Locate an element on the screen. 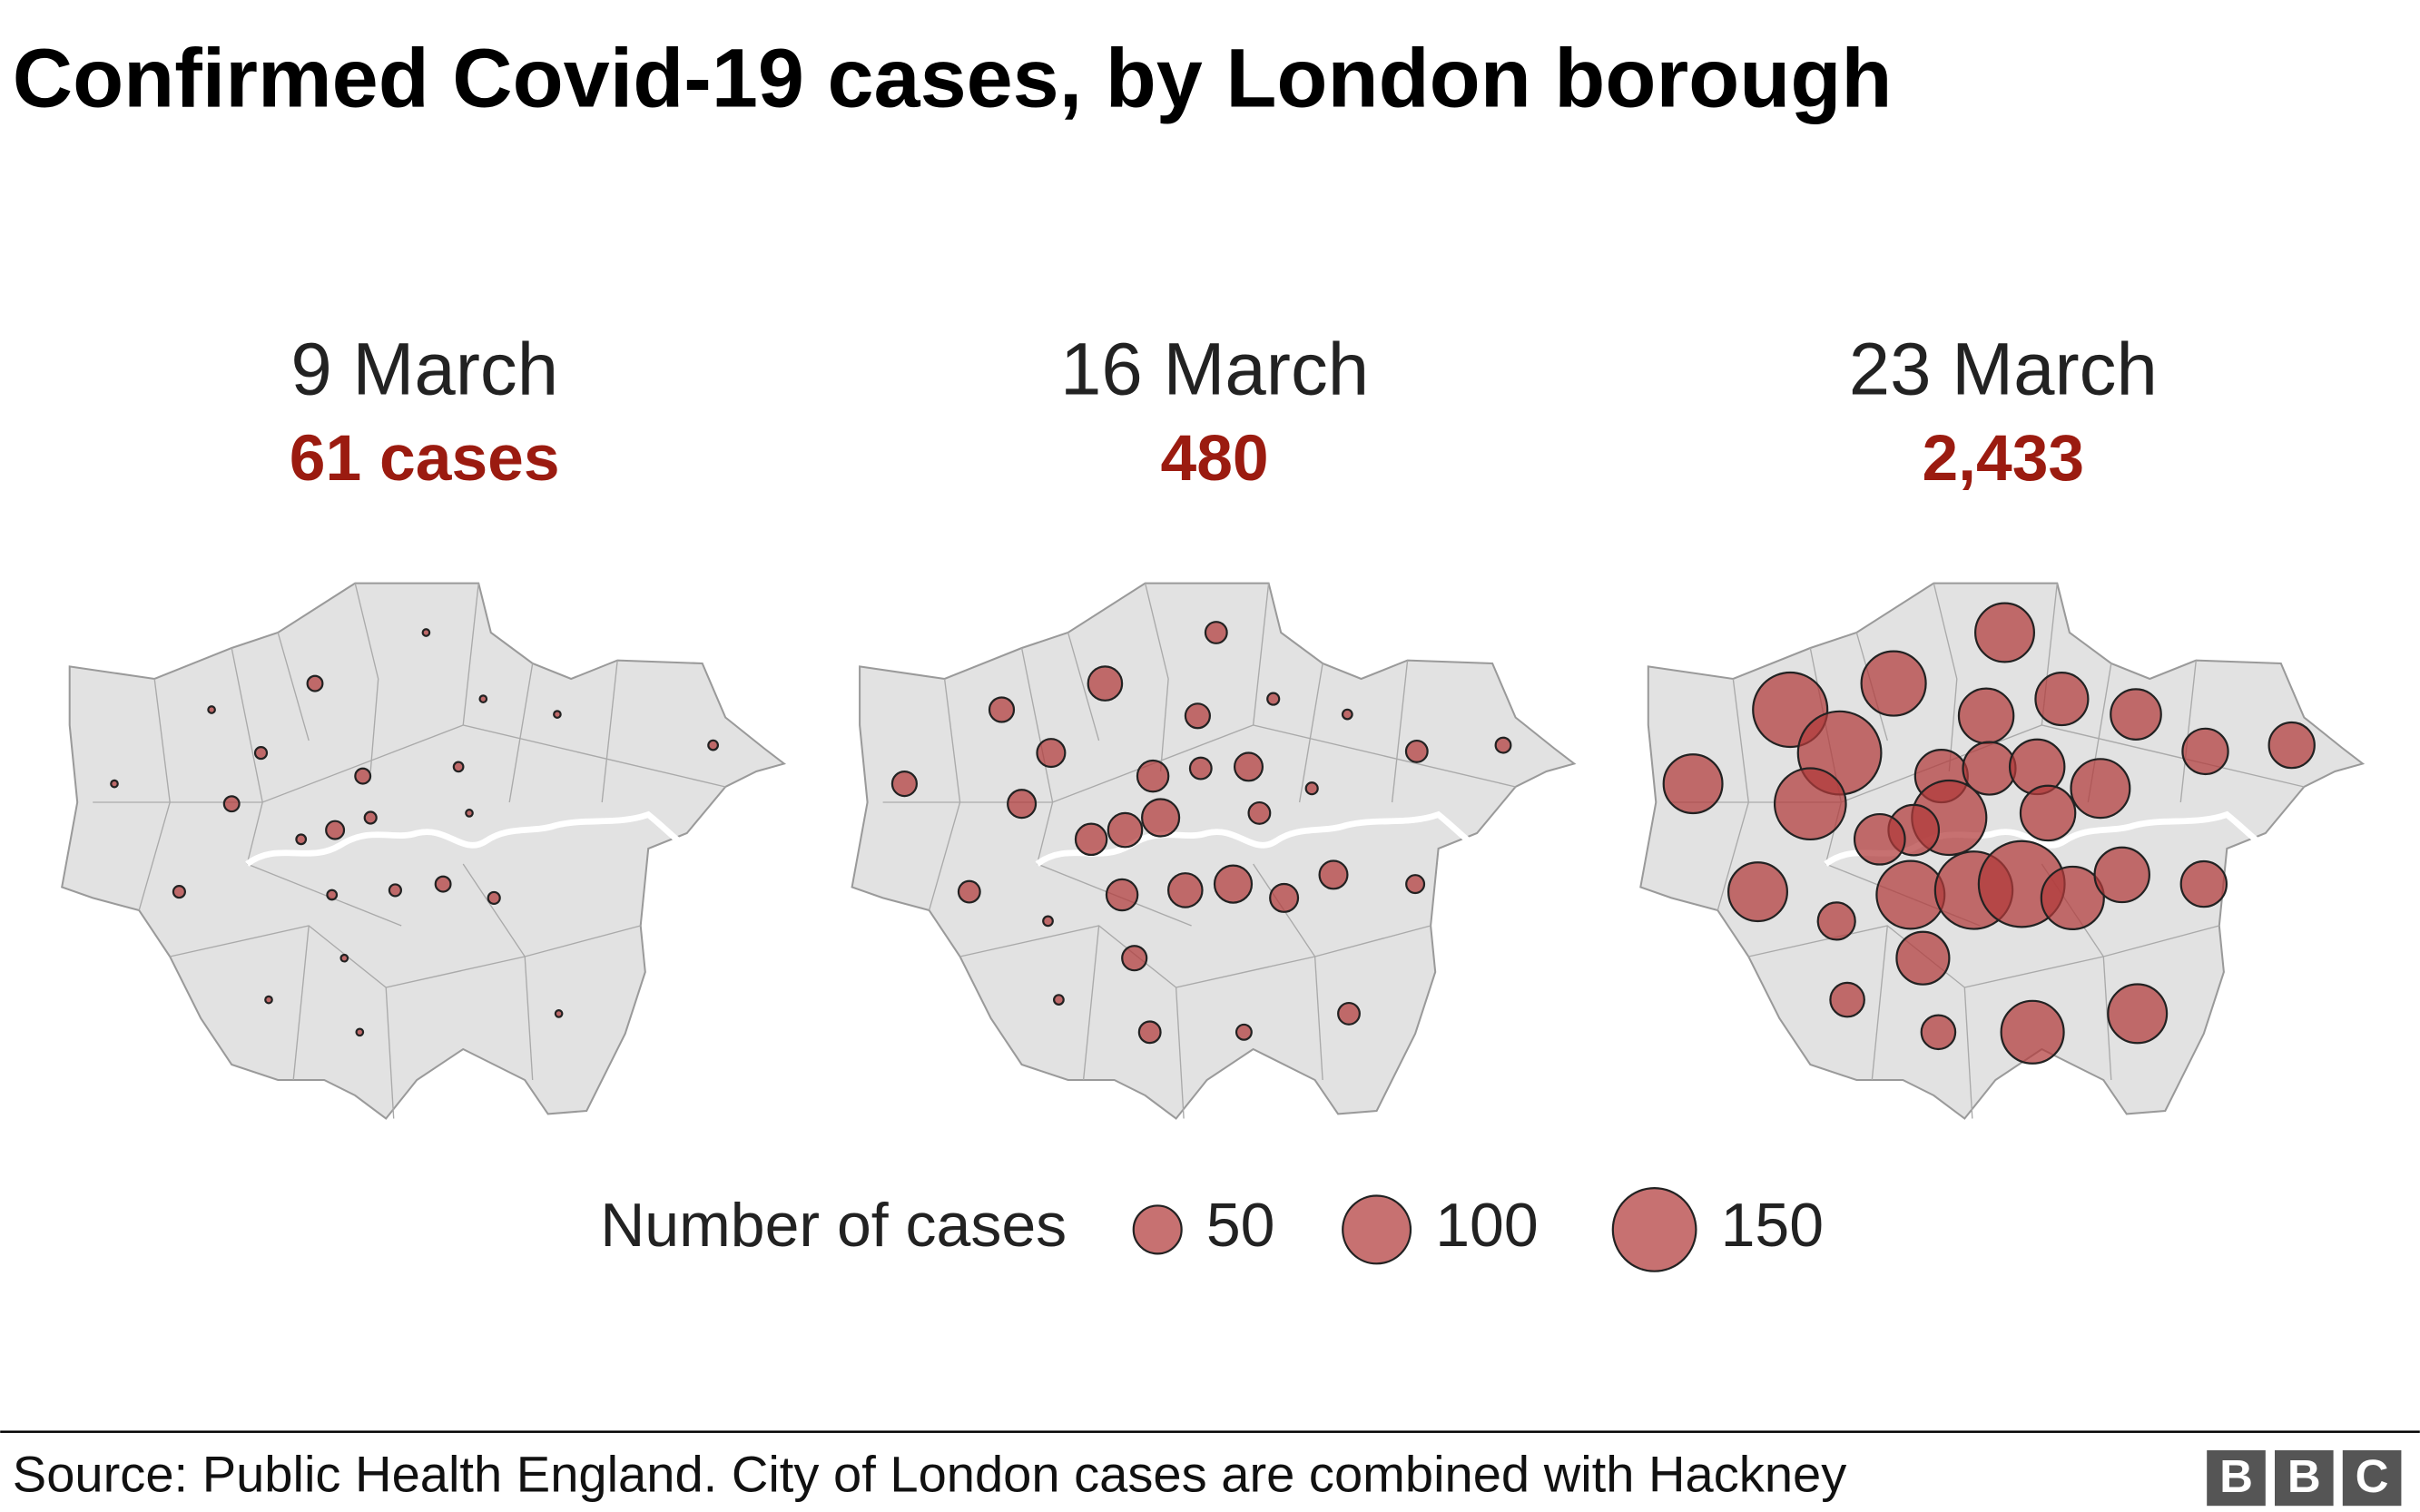 This screenshot has width=2420, height=1512. panel-total: 480 is located at coordinates (1215, 458).